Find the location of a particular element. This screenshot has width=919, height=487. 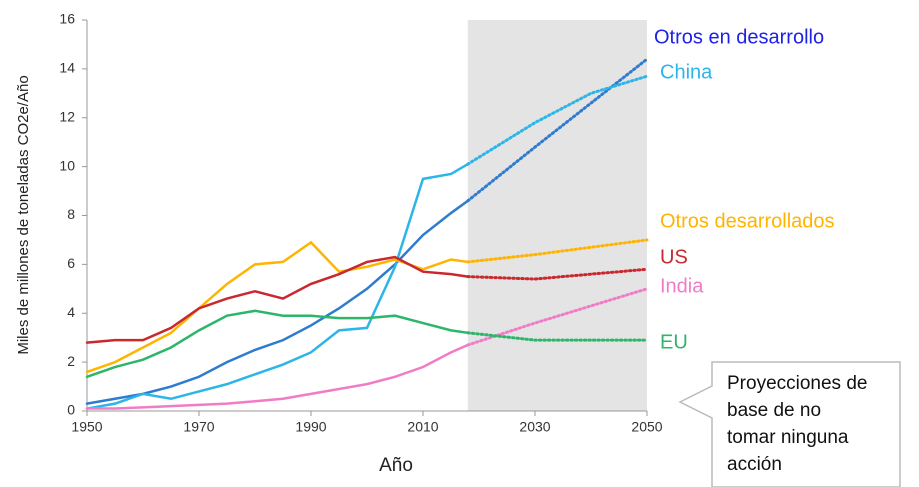

y-tick-label: 6 is located at coordinates (71, 263).